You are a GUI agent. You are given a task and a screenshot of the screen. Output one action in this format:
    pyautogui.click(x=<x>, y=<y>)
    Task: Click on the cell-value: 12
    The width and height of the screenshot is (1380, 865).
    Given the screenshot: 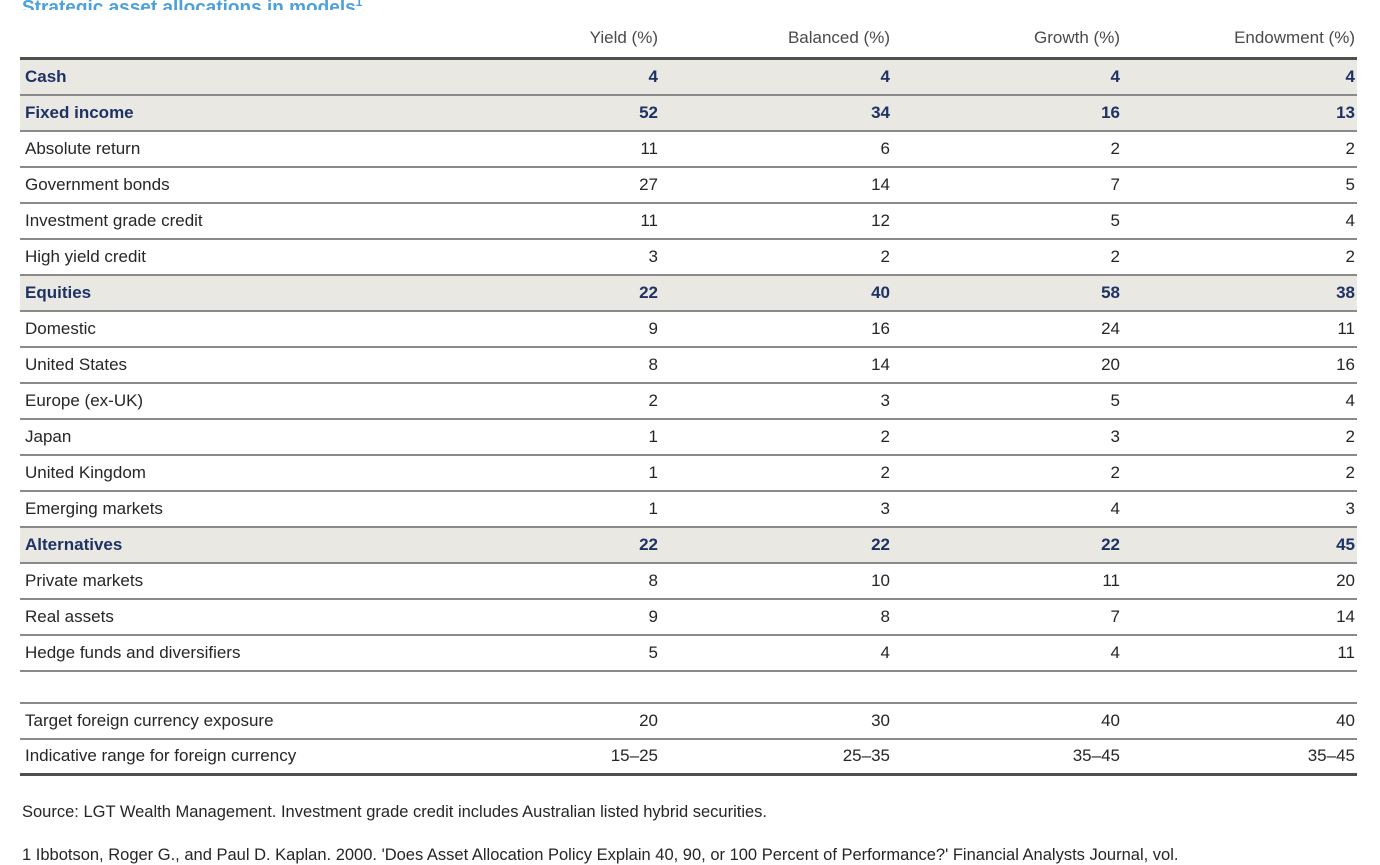 What is the action you would take?
    pyautogui.click(x=776, y=221)
    